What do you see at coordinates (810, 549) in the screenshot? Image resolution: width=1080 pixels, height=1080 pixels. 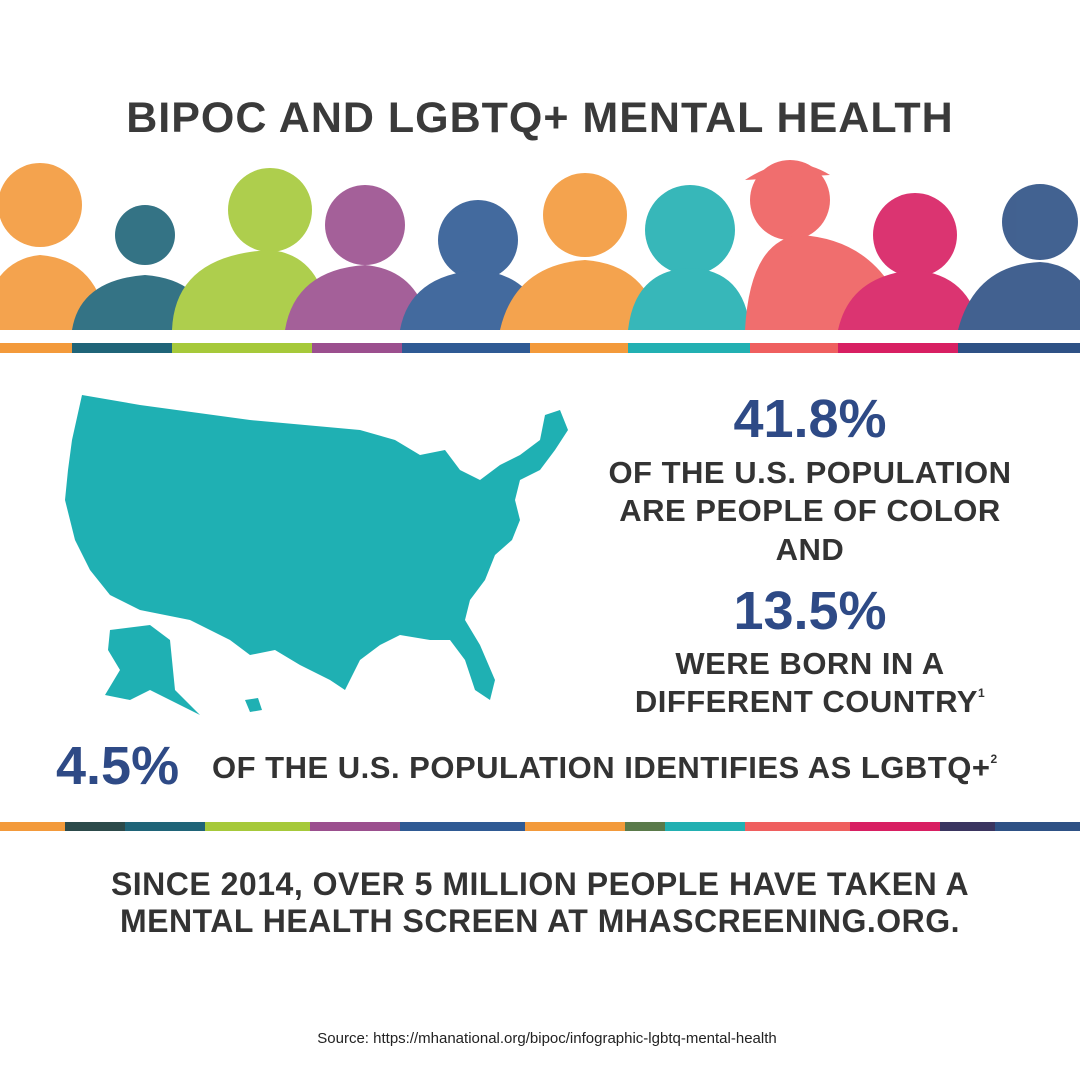 I see `connector: AND` at bounding box center [810, 549].